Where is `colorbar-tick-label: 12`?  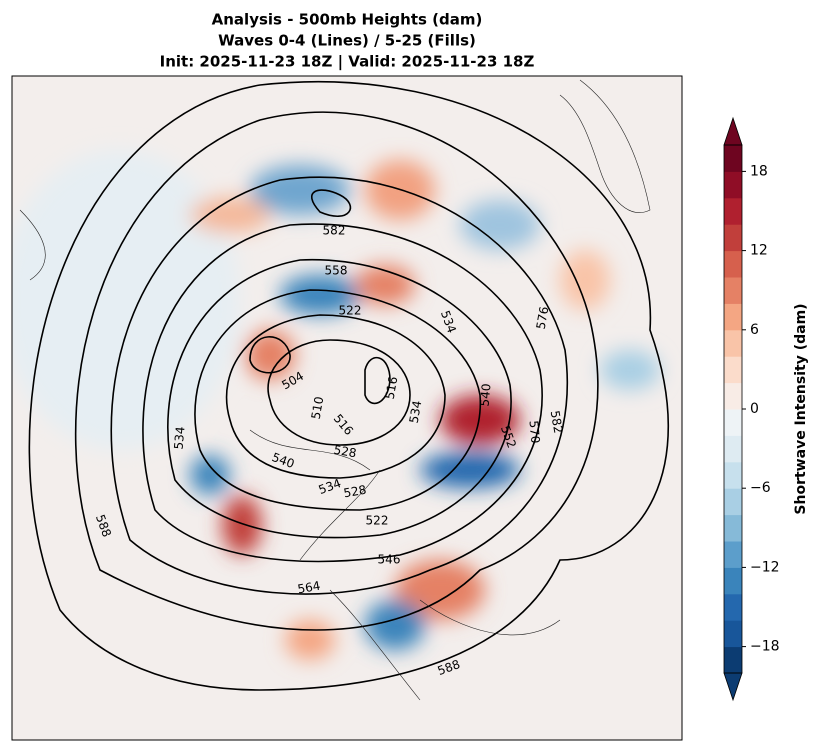 colorbar-tick-label: 12 is located at coordinates (759, 251).